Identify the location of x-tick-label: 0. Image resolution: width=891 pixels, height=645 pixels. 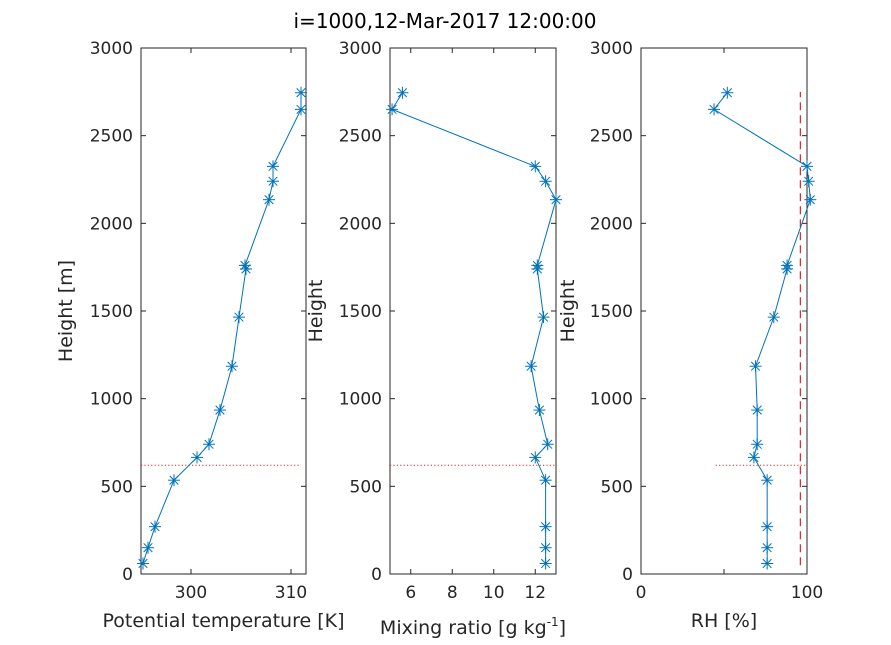
(641, 593).